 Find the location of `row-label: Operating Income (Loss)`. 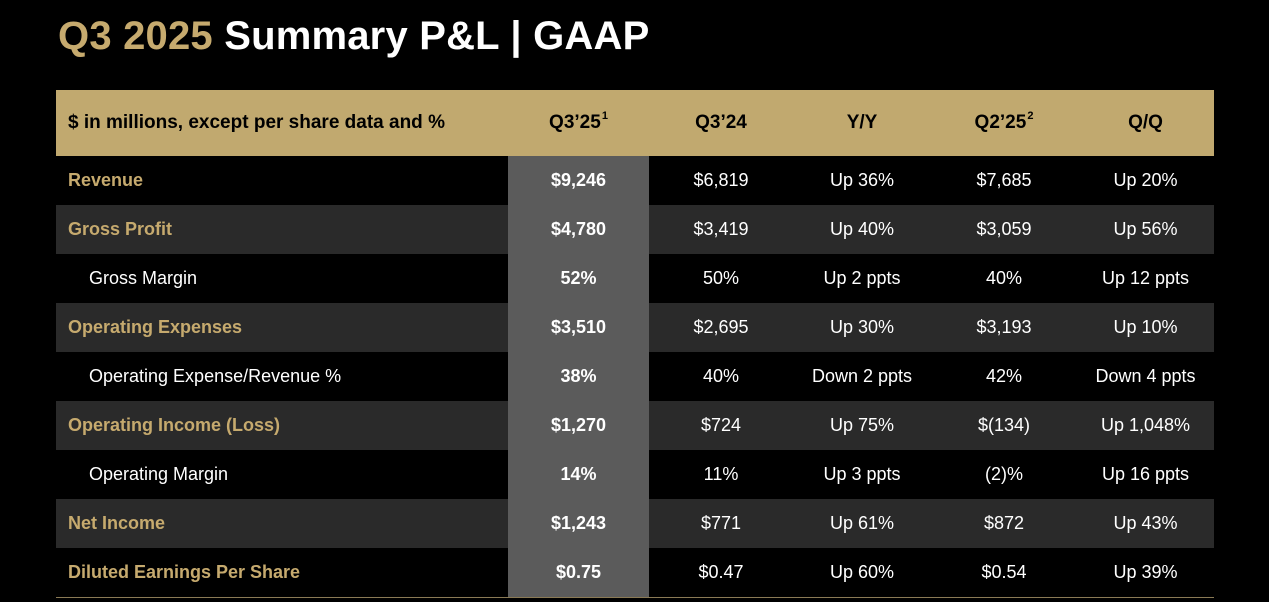

row-label: Operating Income (Loss) is located at coordinates (174, 425).